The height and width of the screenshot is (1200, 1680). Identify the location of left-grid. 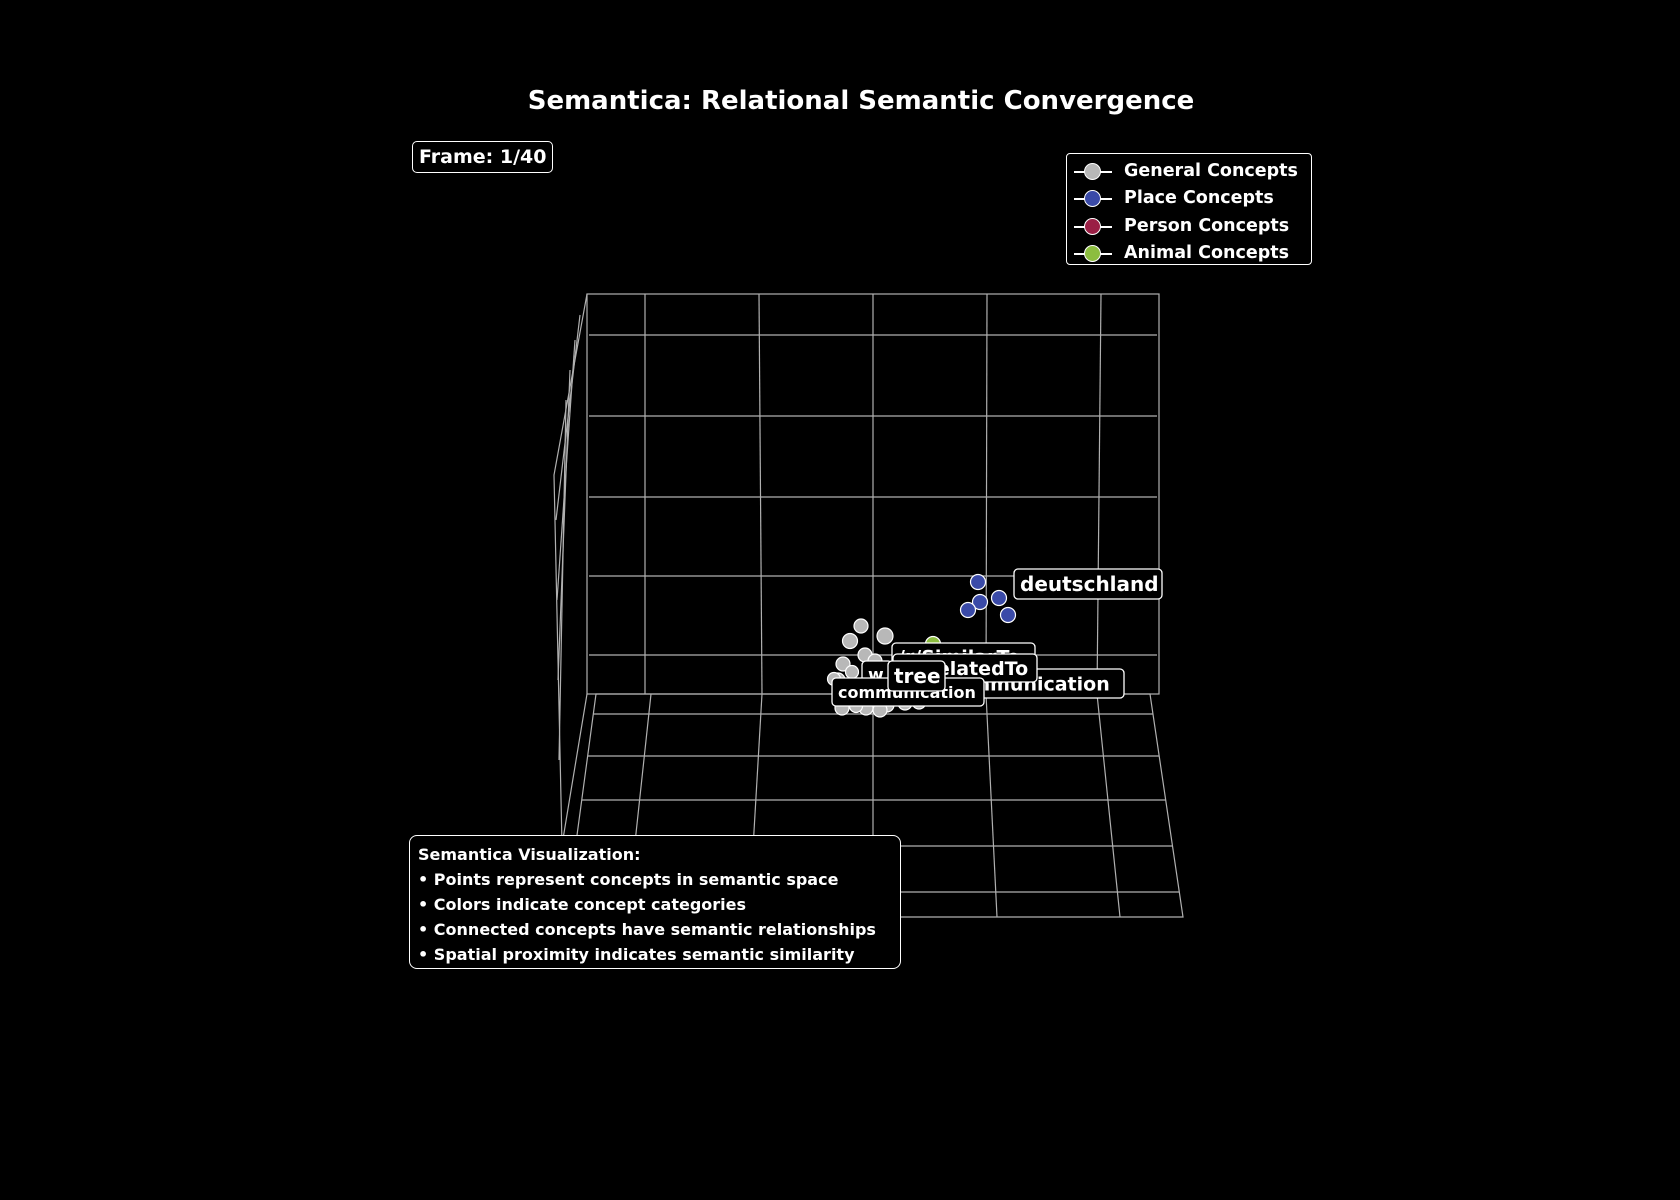
(562, 580).